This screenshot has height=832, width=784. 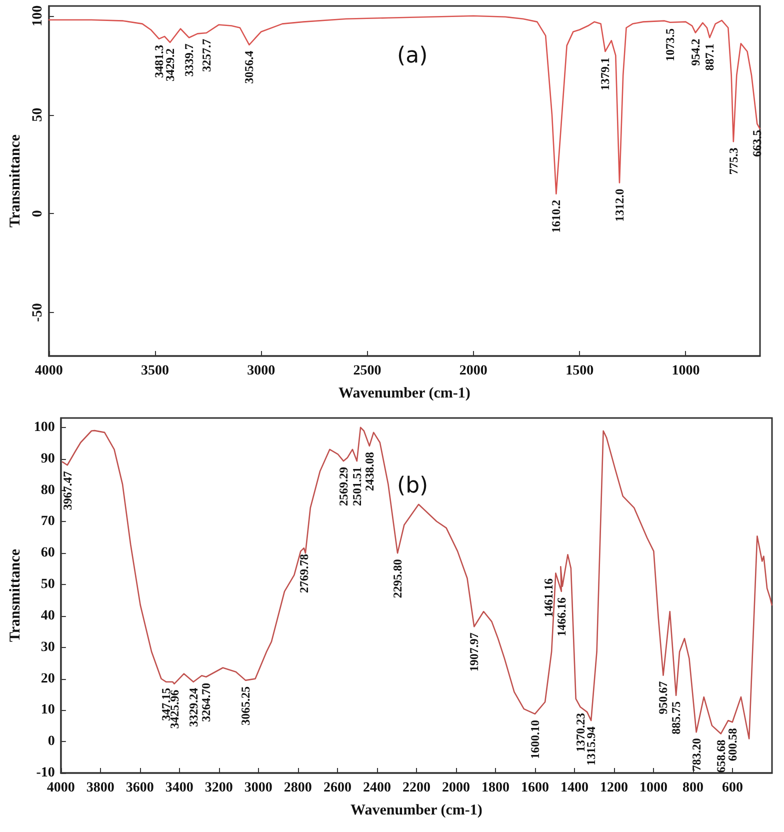 I want to click on y-tick-label: 10, so click(x=47, y=710).